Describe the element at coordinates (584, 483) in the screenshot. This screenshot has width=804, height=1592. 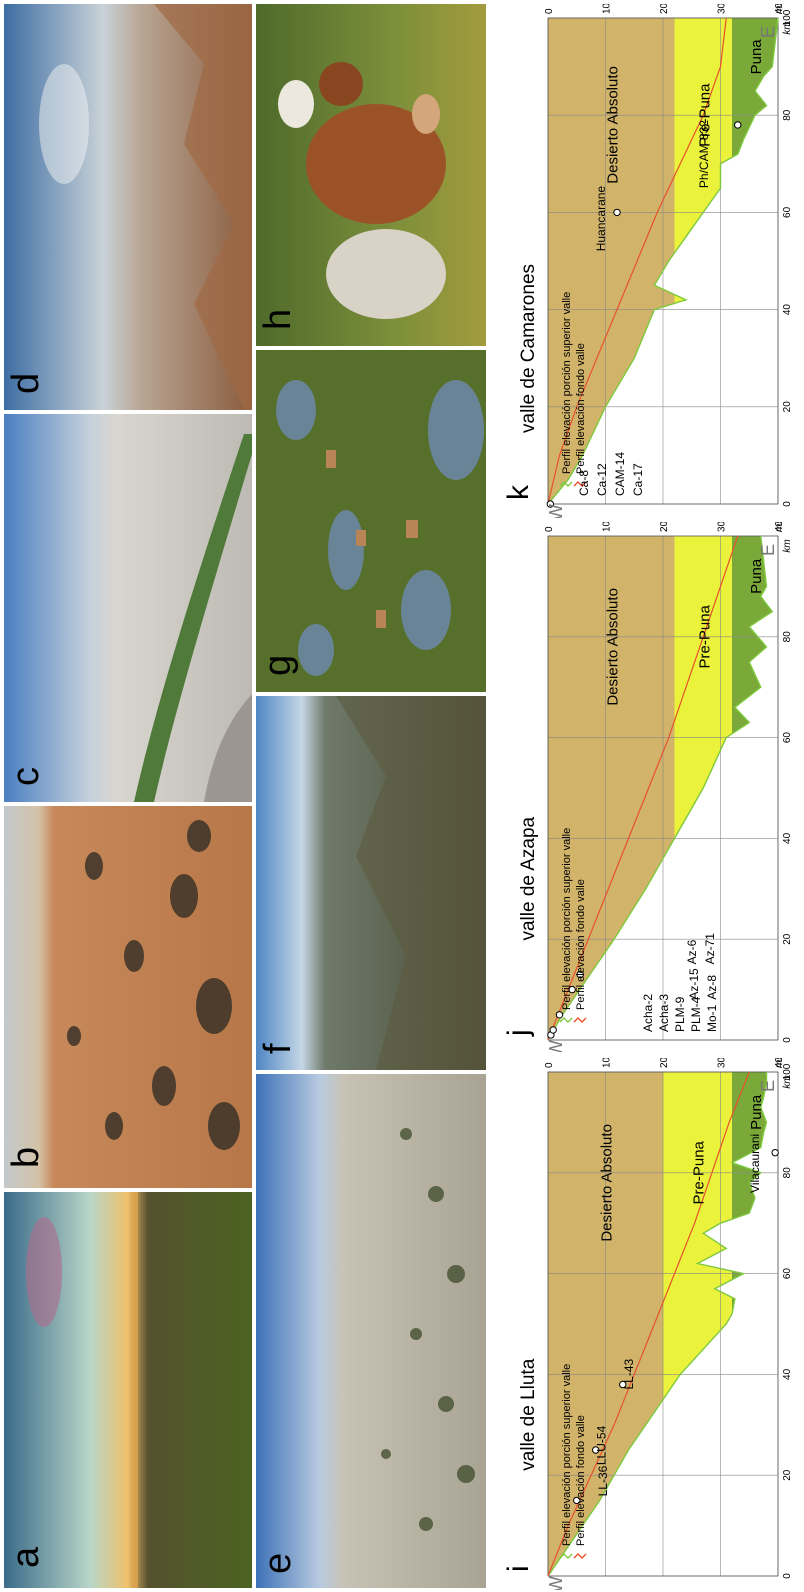
I see `site-label-camarones: Ca-8` at that location.